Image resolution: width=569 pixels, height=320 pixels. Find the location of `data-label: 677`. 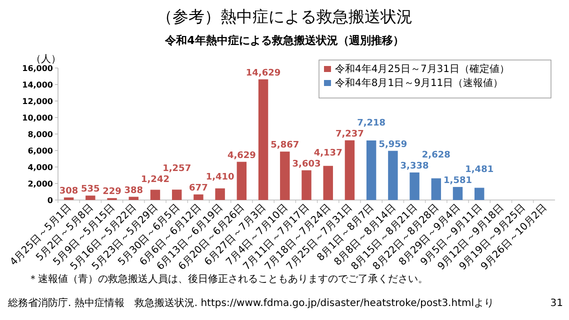

data-label: 677 is located at coordinates (198, 188).